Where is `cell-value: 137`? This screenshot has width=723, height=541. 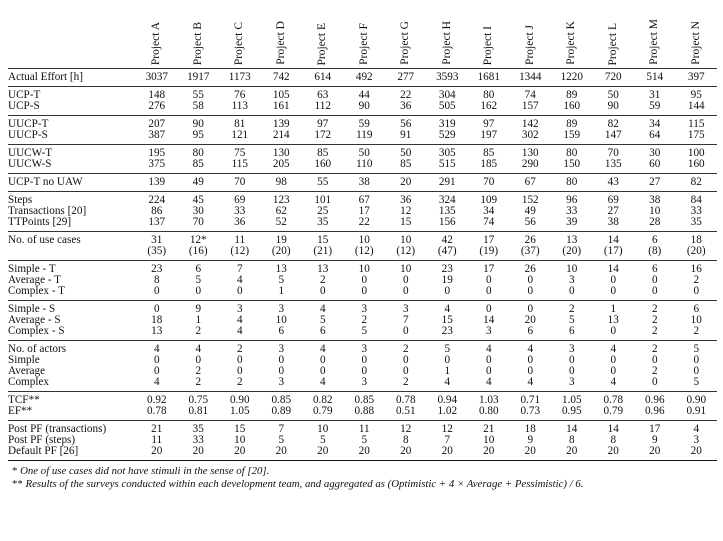 cell-value: 137 is located at coordinates (157, 224).